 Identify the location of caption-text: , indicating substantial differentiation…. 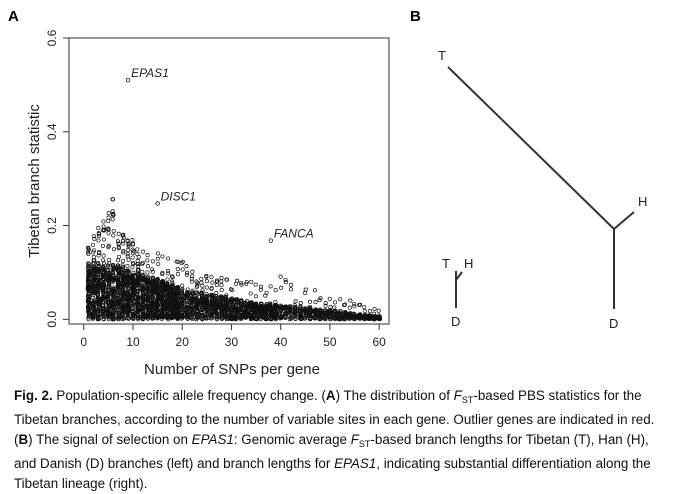
(332, 473).